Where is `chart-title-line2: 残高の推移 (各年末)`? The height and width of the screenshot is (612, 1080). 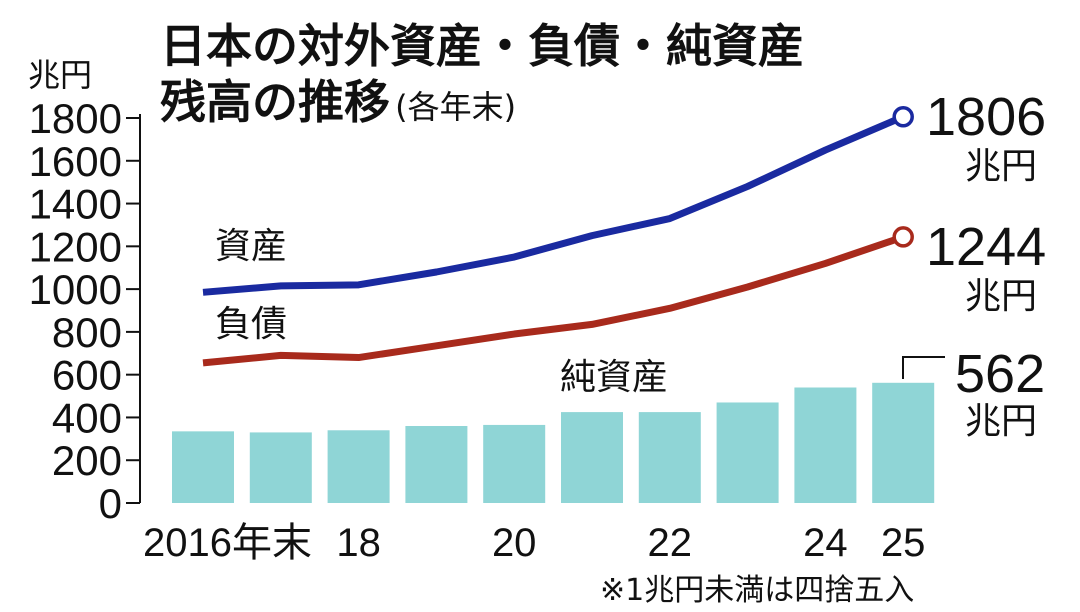 chart-title-line2: 残高の推移 (各年末) is located at coordinates (338, 102).